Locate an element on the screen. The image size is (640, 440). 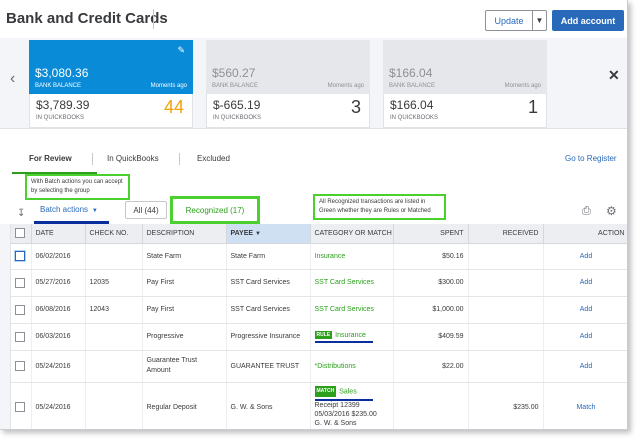
header-category: CATEGORY OR MATCH is located at coordinates (352, 234).